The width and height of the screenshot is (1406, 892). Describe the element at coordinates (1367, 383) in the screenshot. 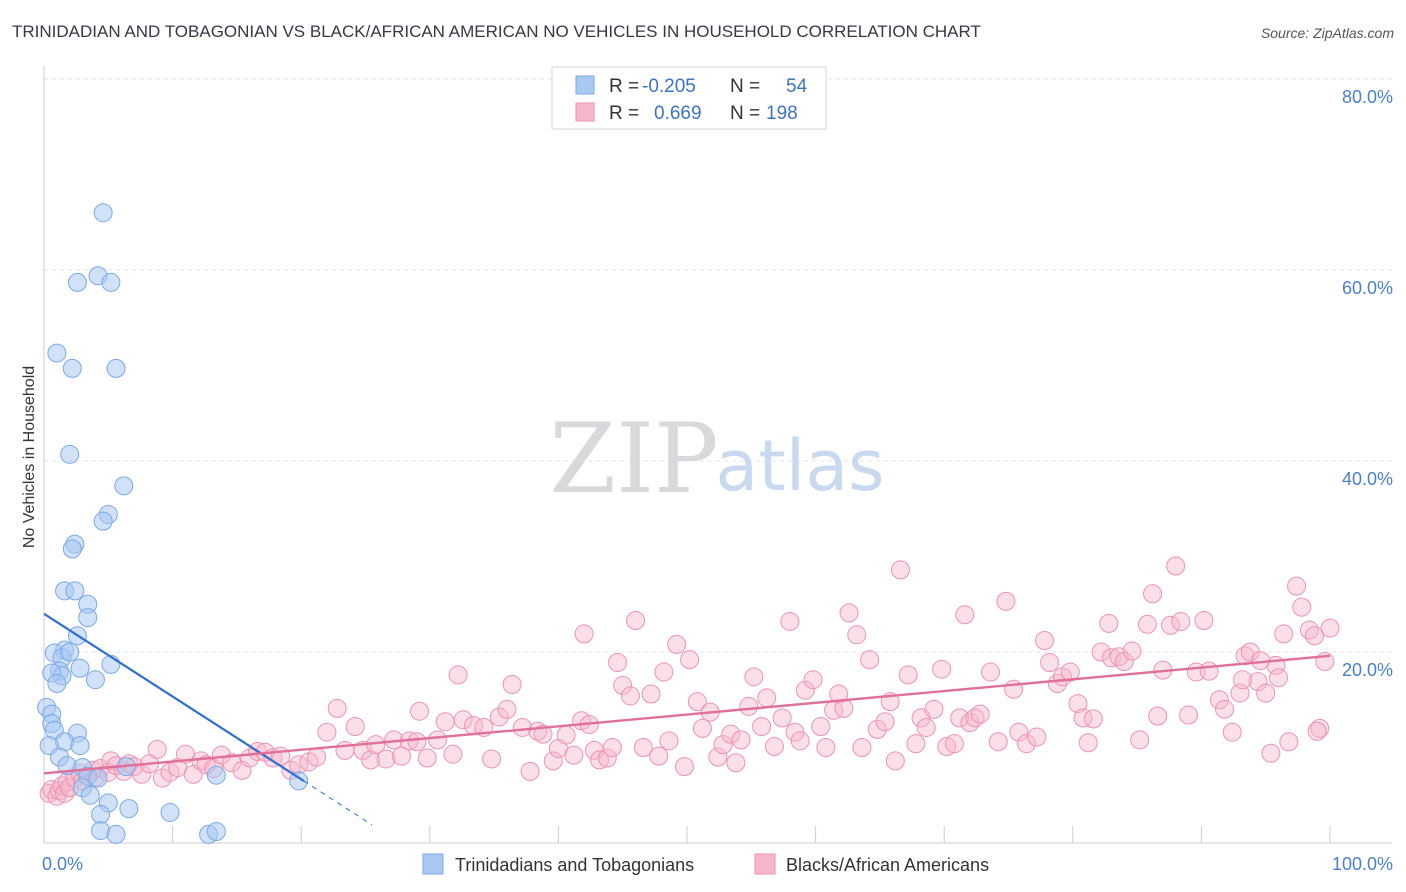

I see `y-tick-labels: 20.0% 40.0% 60.0% 80.0%` at that location.